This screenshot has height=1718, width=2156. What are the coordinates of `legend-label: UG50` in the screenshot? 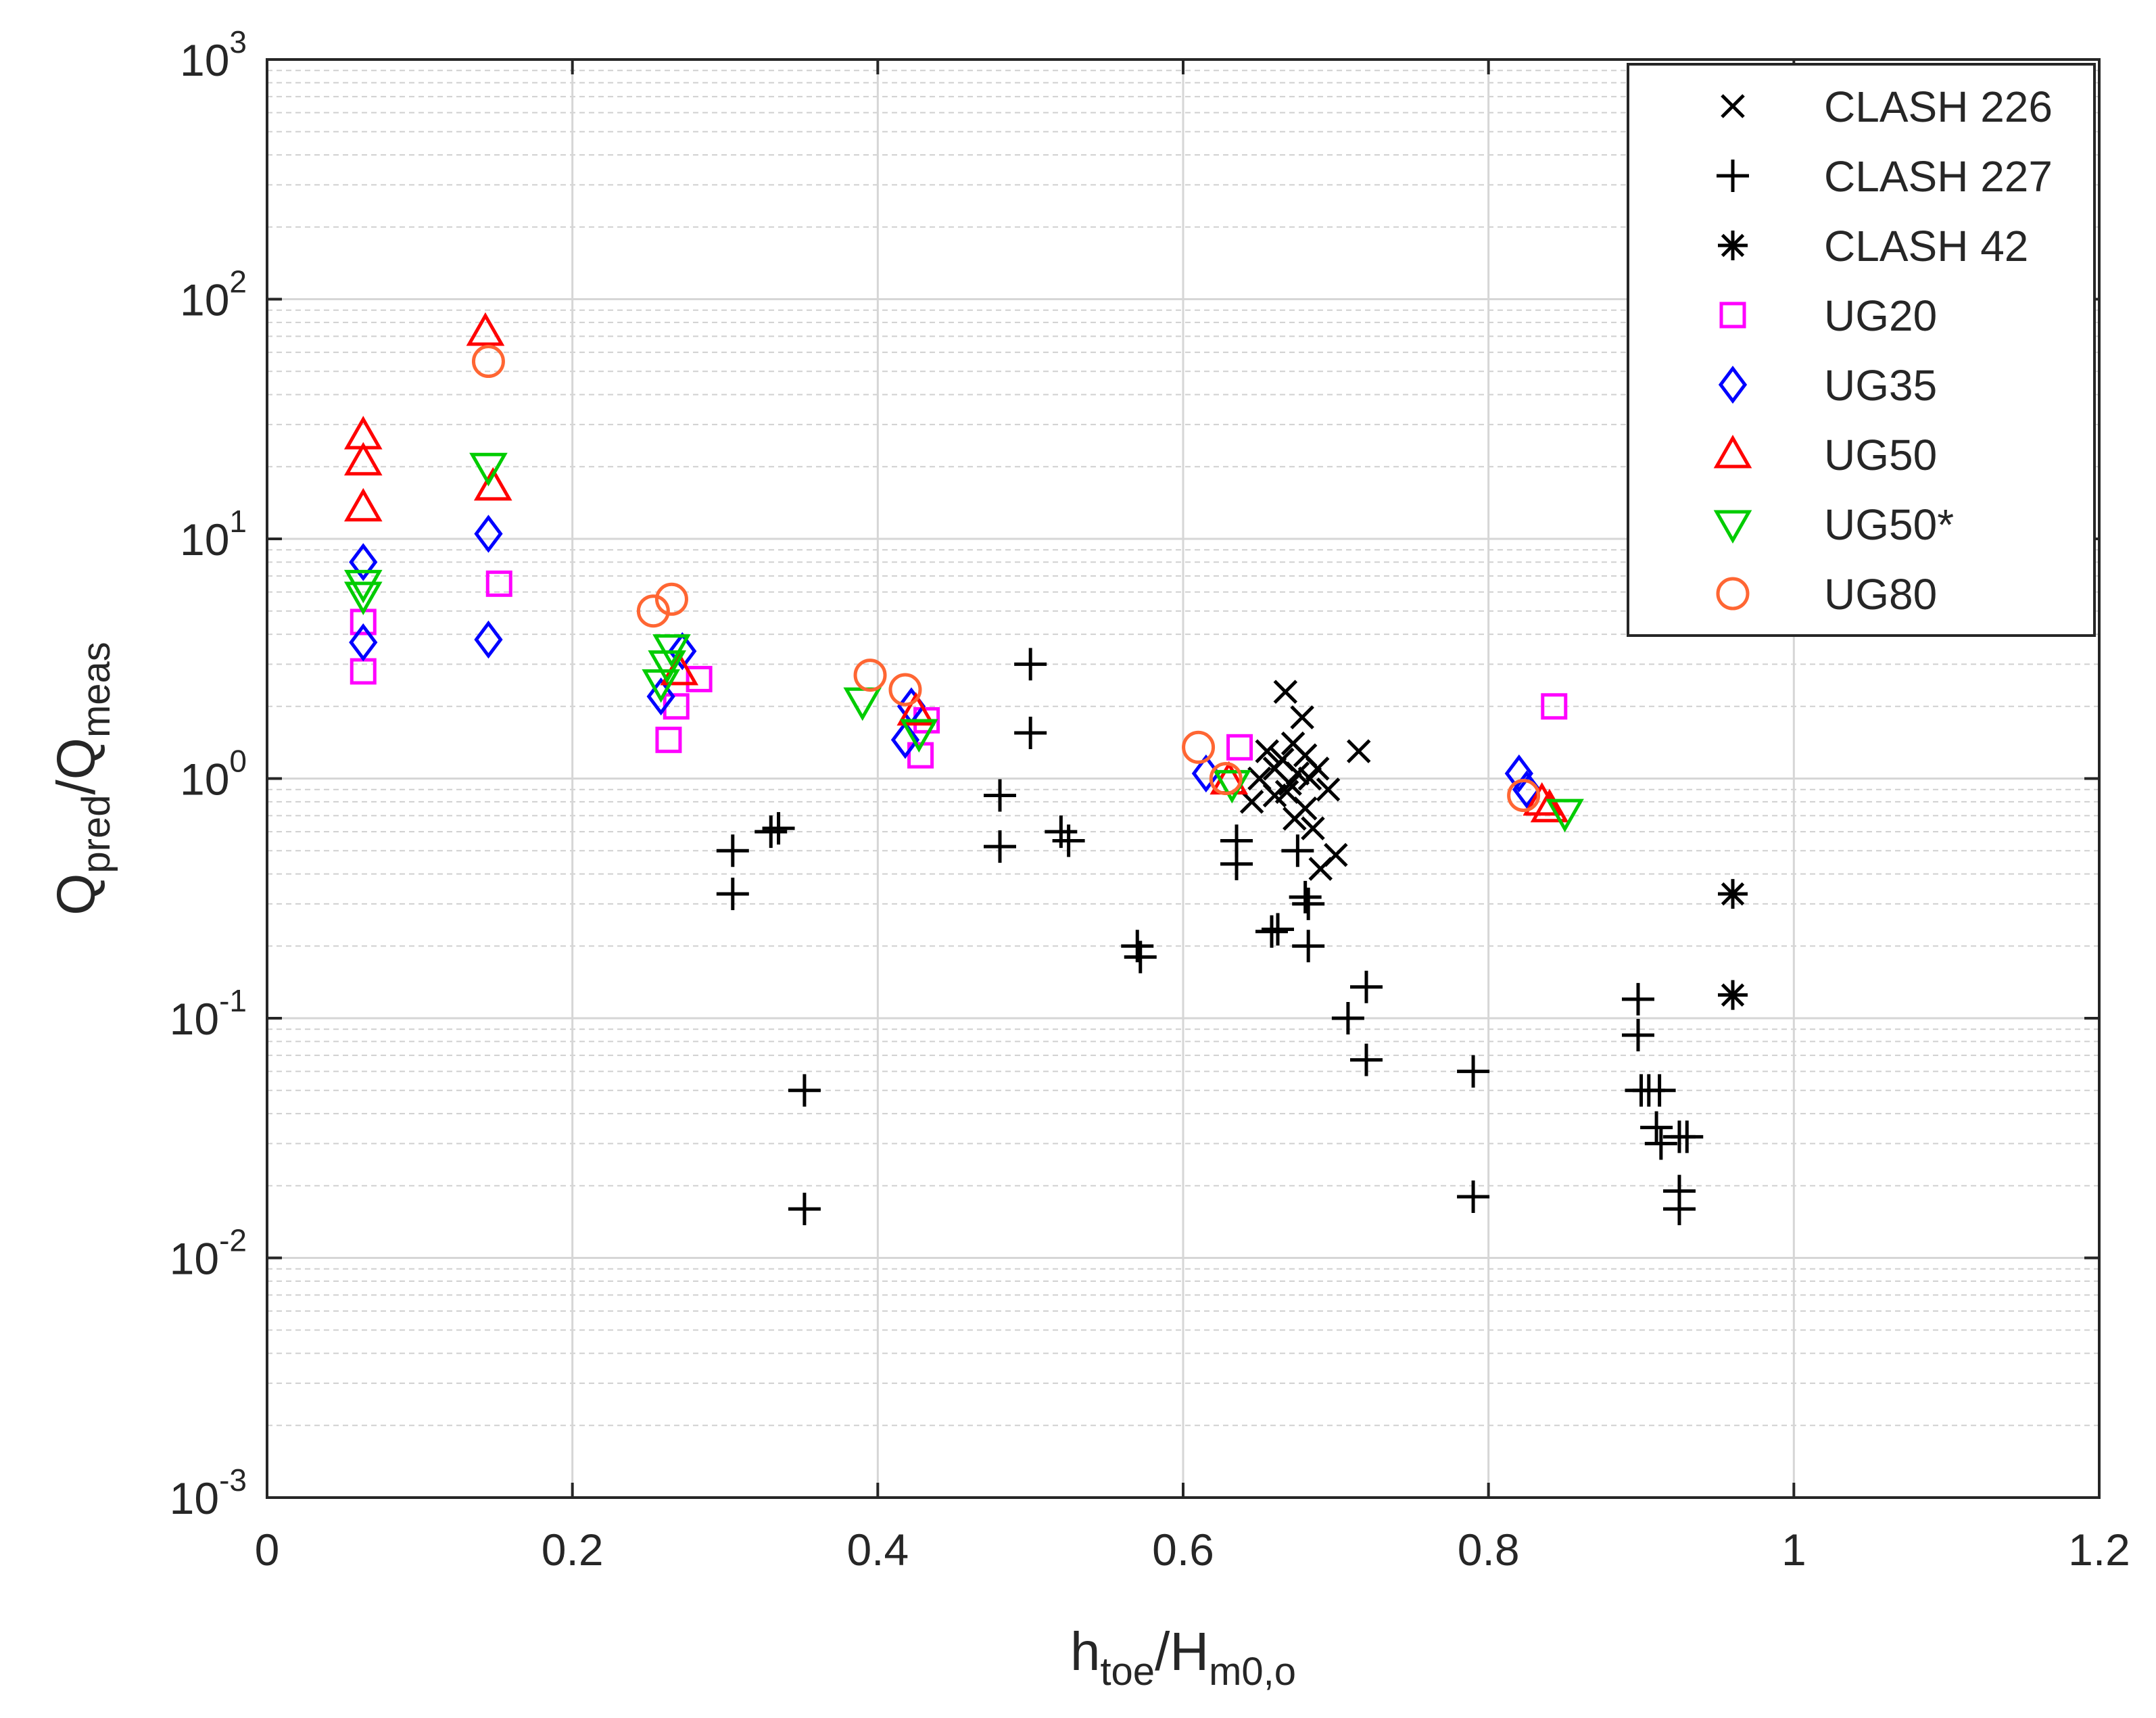 It's located at (1880, 455).